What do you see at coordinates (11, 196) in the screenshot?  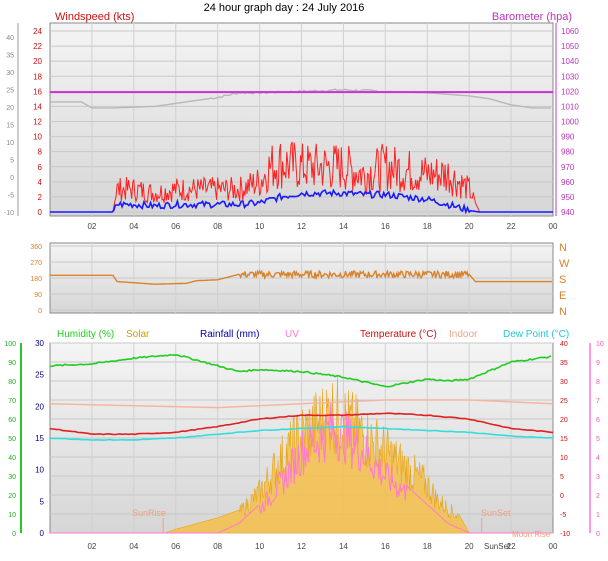 I see `outer-tick-label: -5` at bounding box center [11, 196].